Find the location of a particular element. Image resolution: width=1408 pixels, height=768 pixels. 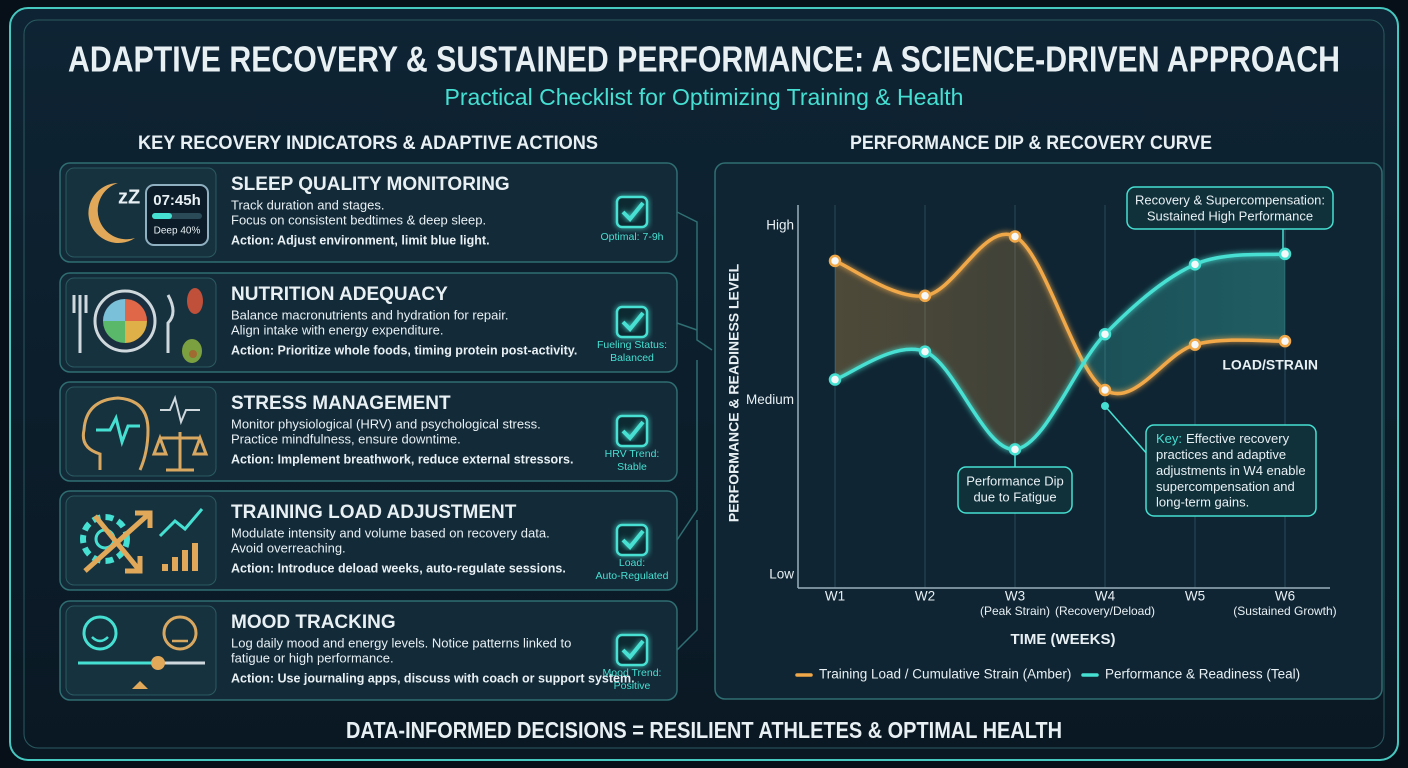

fork-icon is located at coordinates (80, 324).